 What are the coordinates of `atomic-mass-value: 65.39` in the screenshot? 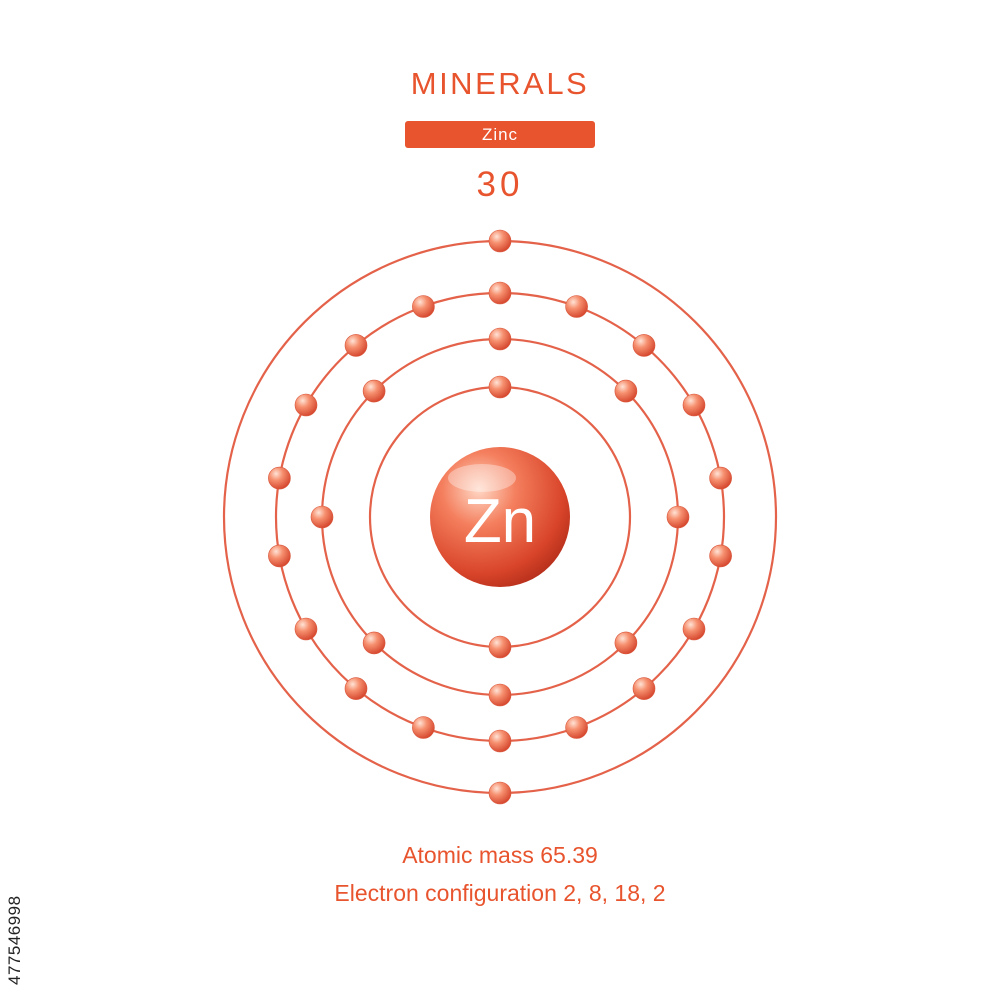 It's located at (569, 855).